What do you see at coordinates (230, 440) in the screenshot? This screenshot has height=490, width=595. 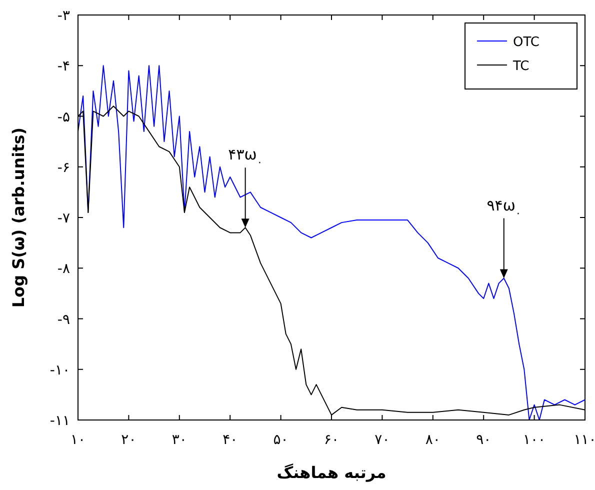 I see `x-tick-label: ۴۰` at bounding box center [230, 440].